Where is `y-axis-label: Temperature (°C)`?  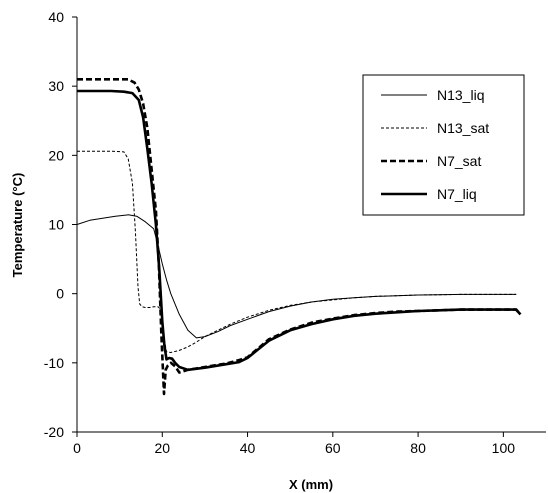 y-axis-label: Temperature (°C) is located at coordinates (17, 225).